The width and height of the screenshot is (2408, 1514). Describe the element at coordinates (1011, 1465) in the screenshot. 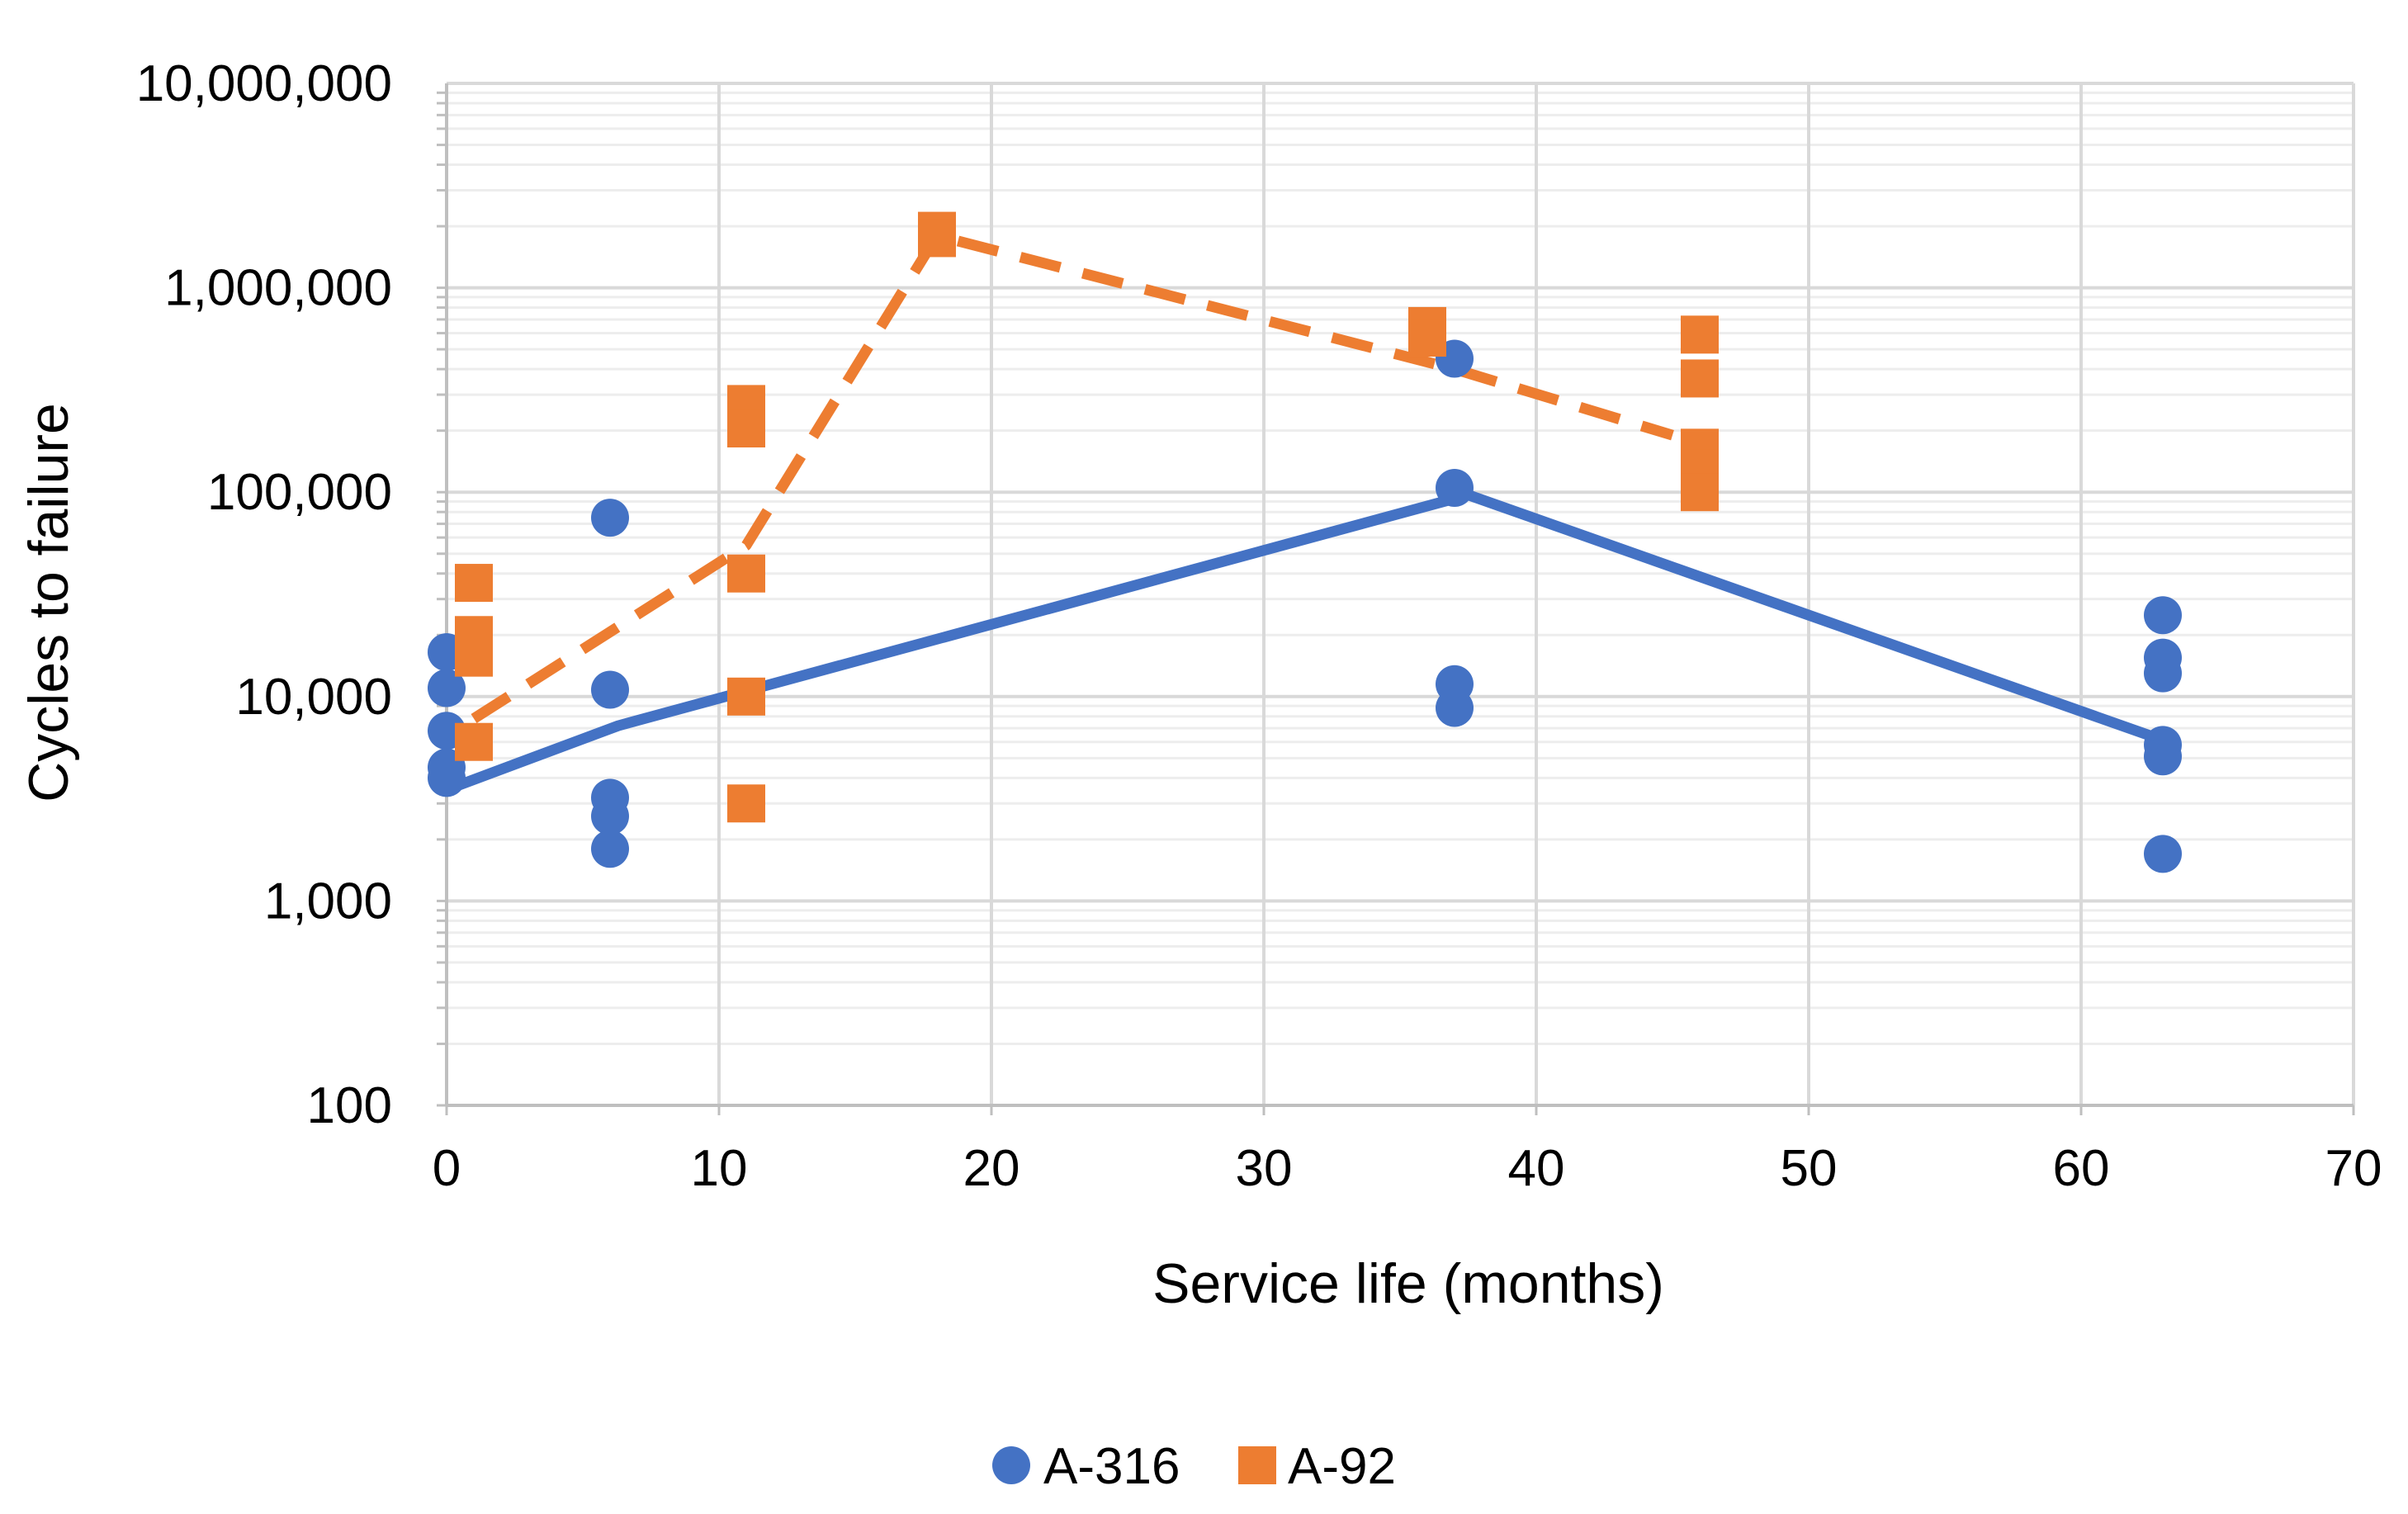

I see `legend-marker-a316` at that location.